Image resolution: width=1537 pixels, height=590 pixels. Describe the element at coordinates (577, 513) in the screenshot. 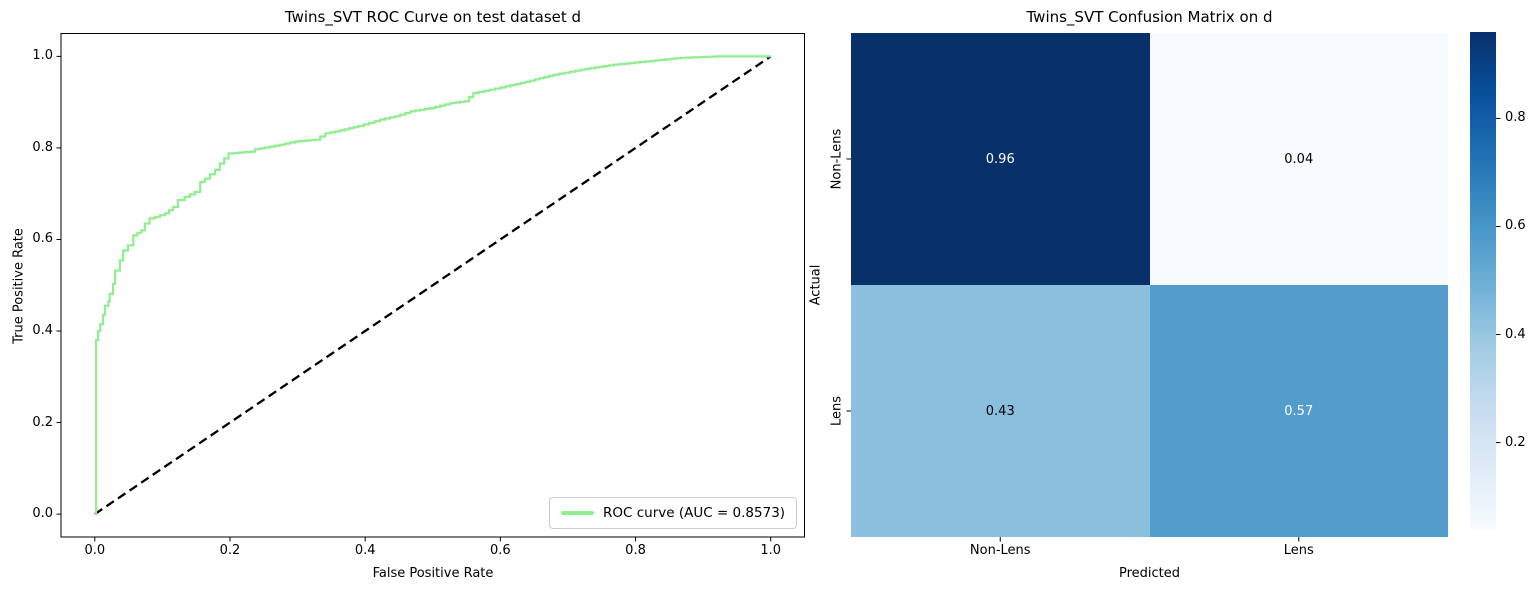

I see `roc-curve-legend-swatch` at that location.